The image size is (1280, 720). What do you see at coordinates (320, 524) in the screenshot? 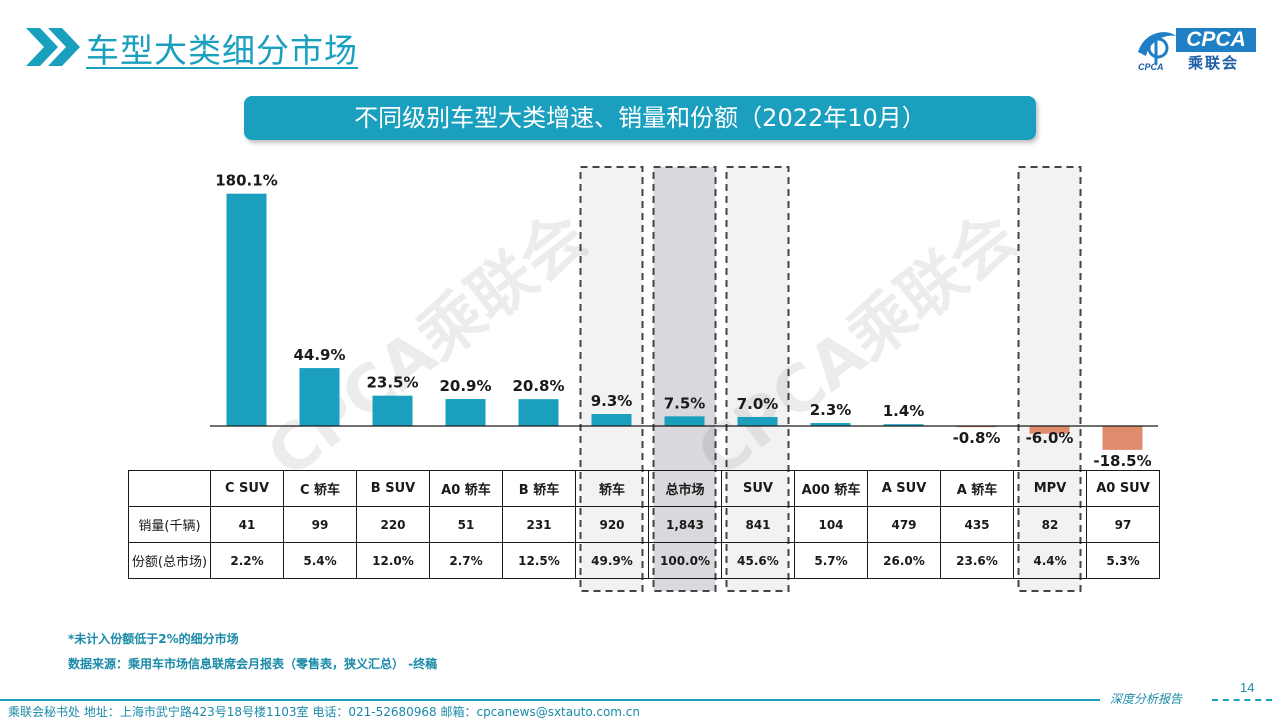
I see `table-cell-0-1: 99` at bounding box center [320, 524].